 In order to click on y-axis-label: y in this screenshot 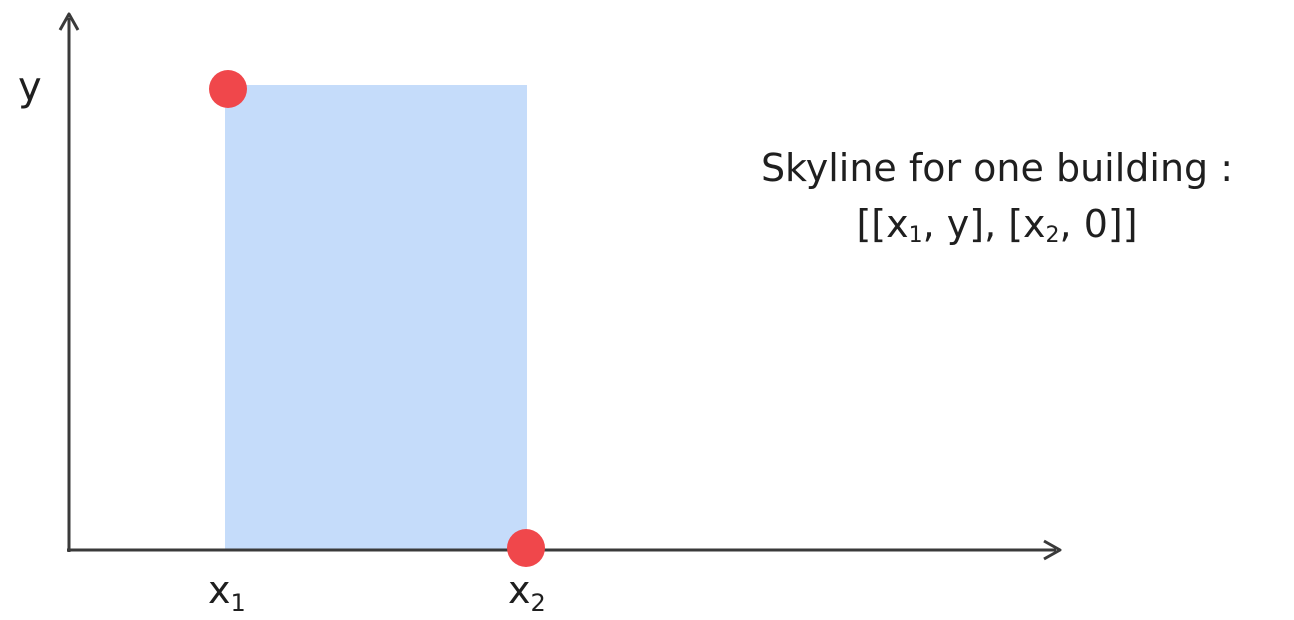, I will do `click(30, 87)`.